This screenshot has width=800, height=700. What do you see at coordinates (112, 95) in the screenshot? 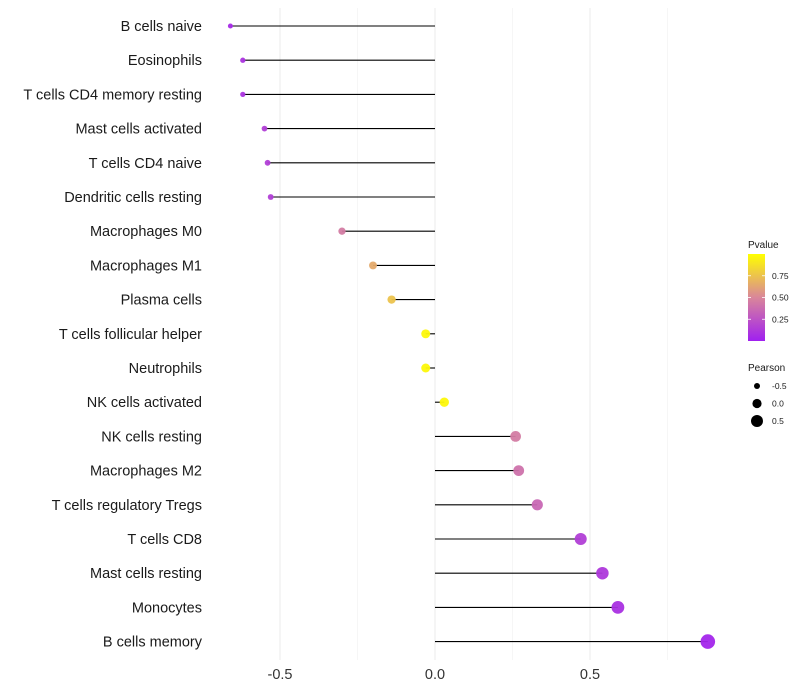
I see `category-label: T cells CD4 memory resting` at bounding box center [112, 95].